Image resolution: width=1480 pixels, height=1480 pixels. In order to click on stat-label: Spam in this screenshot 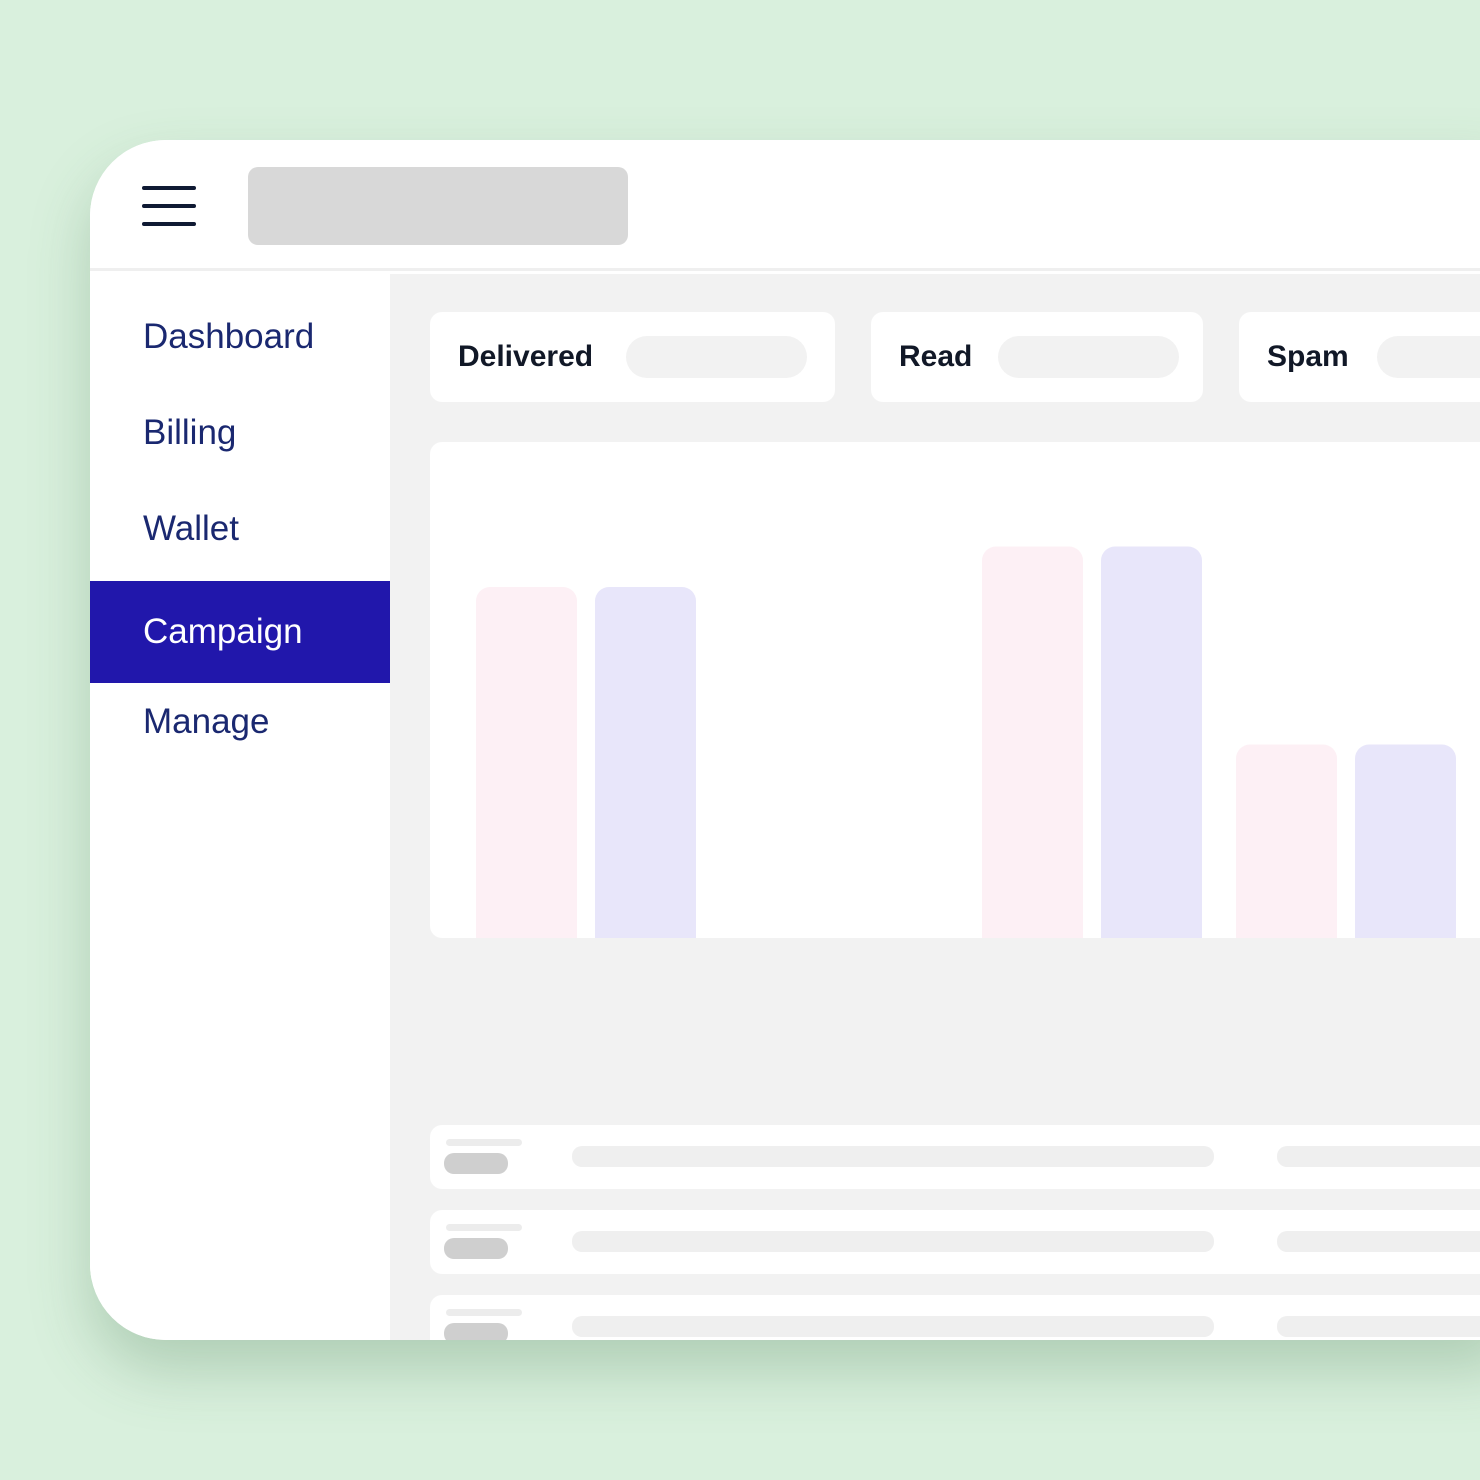, I will do `click(1308, 356)`.